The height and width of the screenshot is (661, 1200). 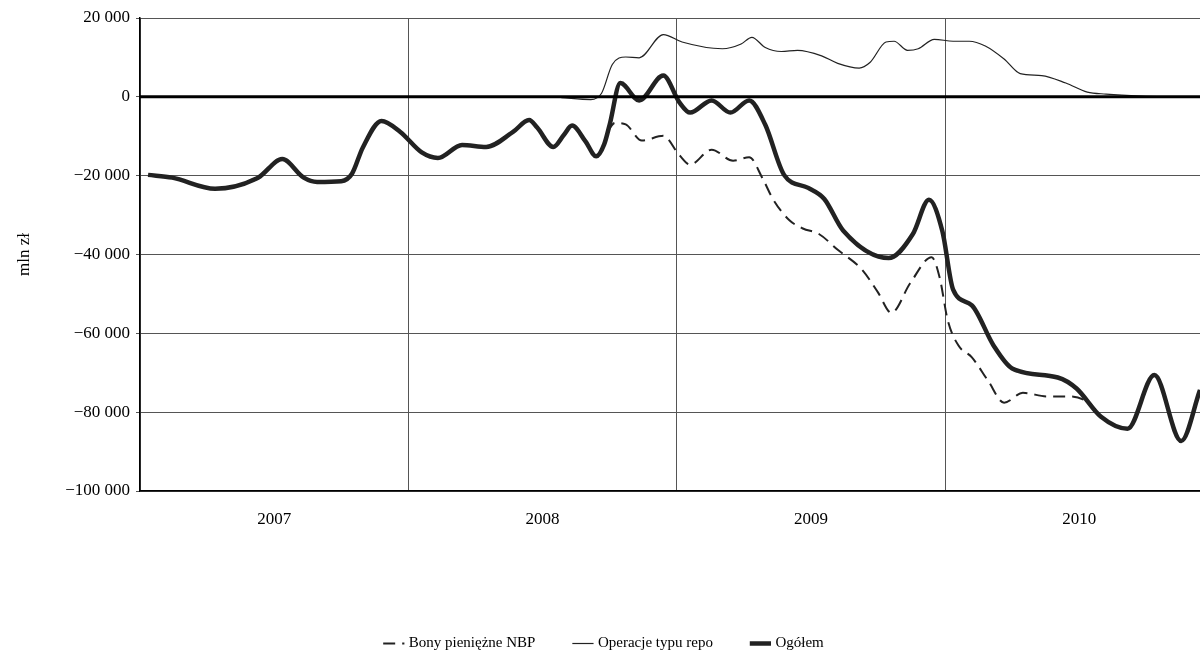 I want to click on legend-label: Ogółem, so click(x=800, y=642).